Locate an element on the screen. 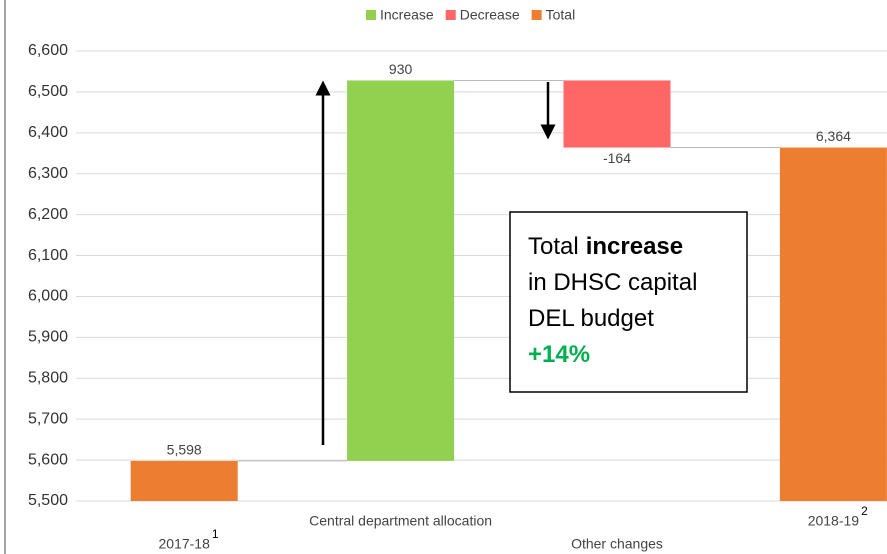 The image size is (887, 554). legend-label: Decrease is located at coordinates (490, 15).